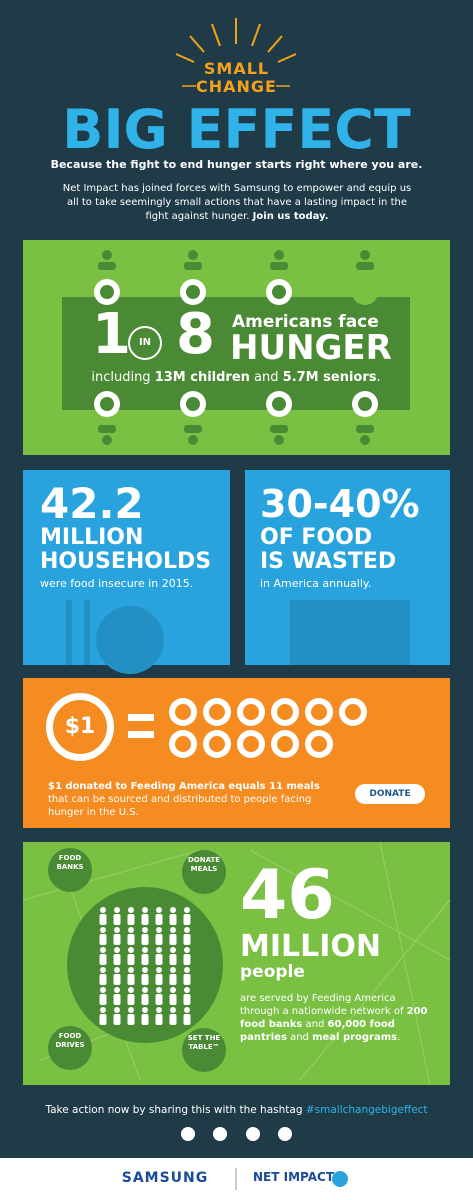 This screenshot has height=1200, width=473. I want to click on donate-label: DONATE, so click(390, 794).